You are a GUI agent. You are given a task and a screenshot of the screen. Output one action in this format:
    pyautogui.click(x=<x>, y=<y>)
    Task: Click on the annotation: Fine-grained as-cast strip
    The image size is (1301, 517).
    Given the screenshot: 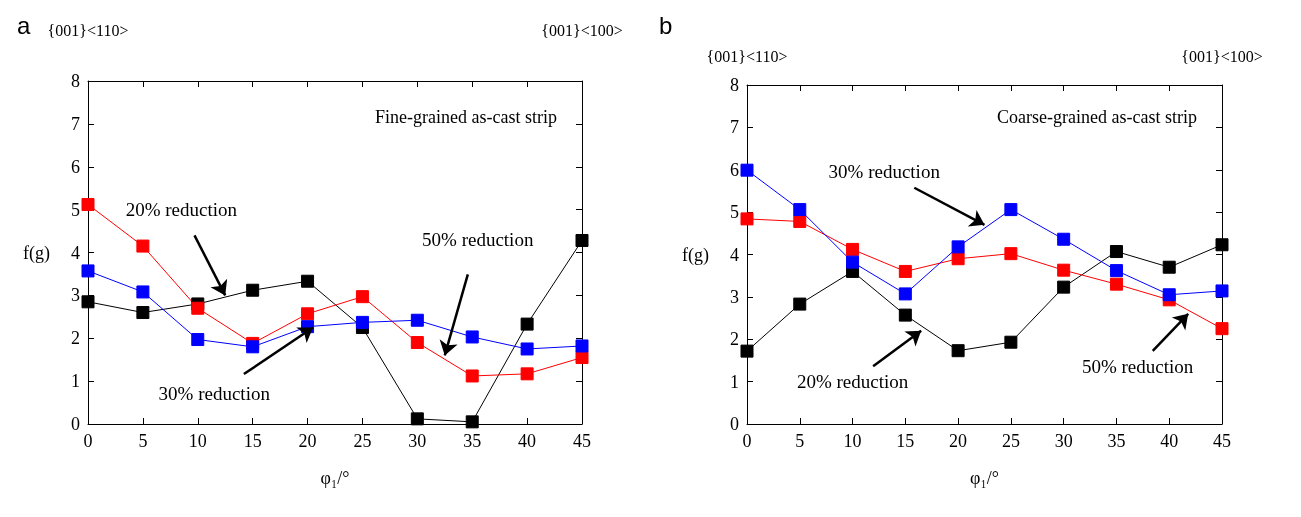 What is the action you would take?
    pyautogui.click(x=466, y=117)
    